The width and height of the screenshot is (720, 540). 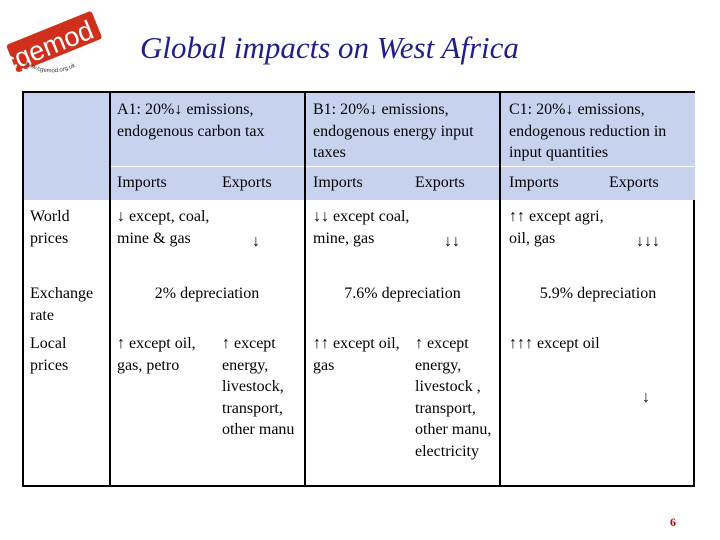 I want to click on page-title: Global impacts on West Africa, so click(x=329, y=47).